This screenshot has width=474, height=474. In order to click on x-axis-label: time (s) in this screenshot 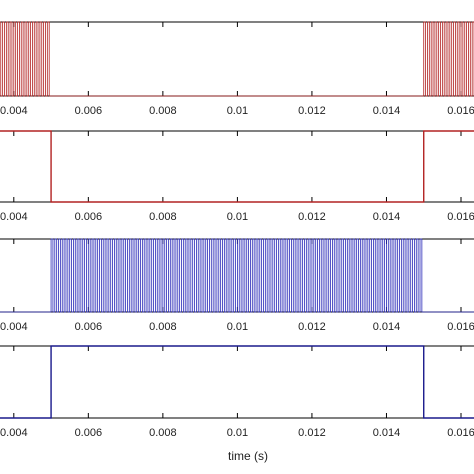, I will do `click(248, 456)`.